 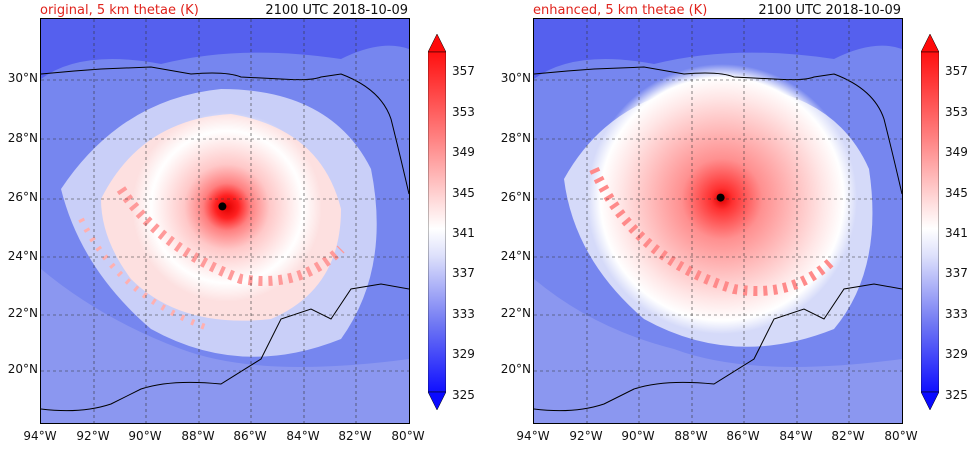 I want to click on panel-title: enhanced, 5 km thetae (K), so click(x=620, y=10).